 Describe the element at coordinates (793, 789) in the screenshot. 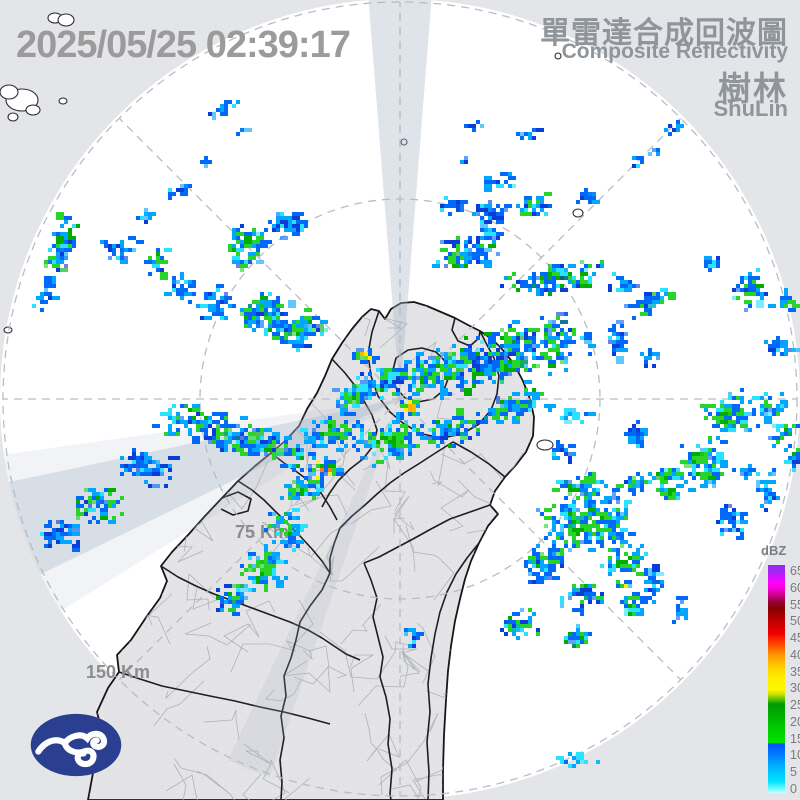

I see `dbz-tick: 0` at that location.